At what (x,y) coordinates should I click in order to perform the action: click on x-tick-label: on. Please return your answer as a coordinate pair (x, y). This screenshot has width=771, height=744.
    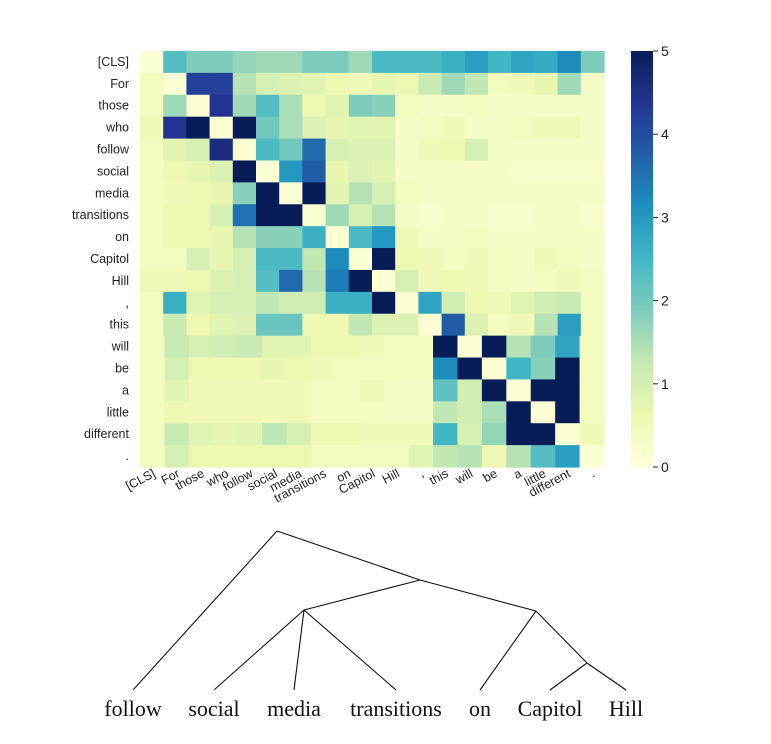
    Looking at the image, I should click on (343, 475).